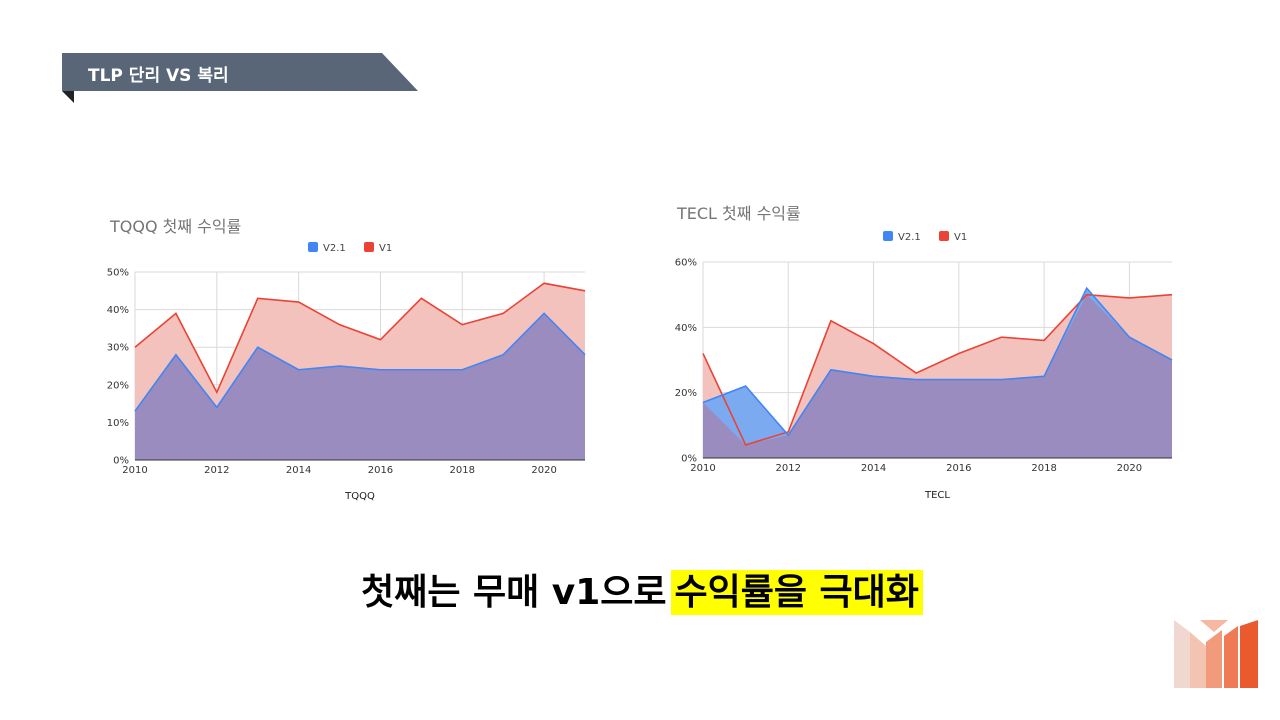  I want to click on logo-icon, so click(1216, 654).